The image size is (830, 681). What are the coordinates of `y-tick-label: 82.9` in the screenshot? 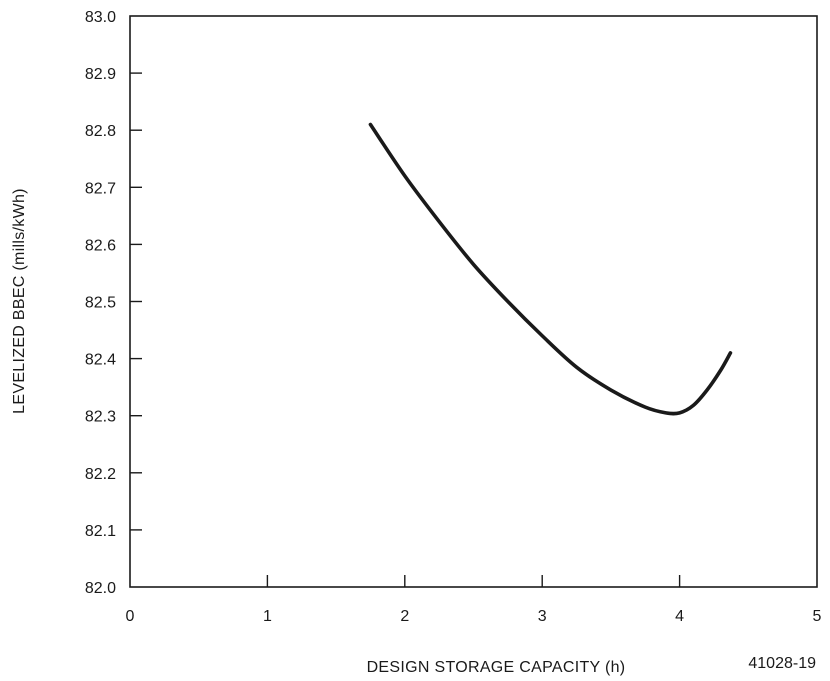 It's located at (100, 74).